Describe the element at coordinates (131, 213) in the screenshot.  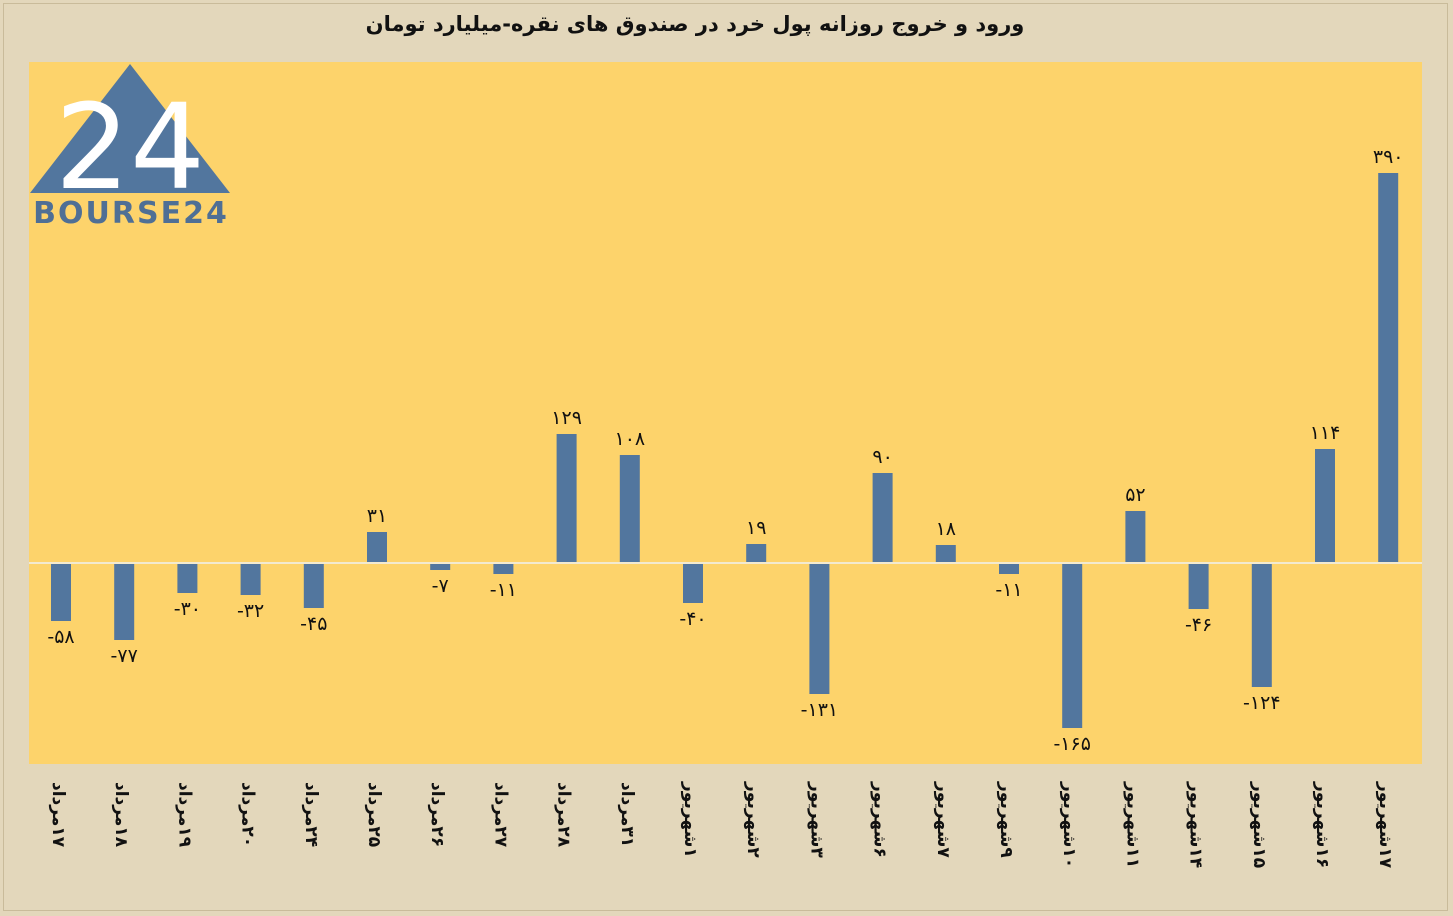
I see `logo-text: BOURSE24` at that location.